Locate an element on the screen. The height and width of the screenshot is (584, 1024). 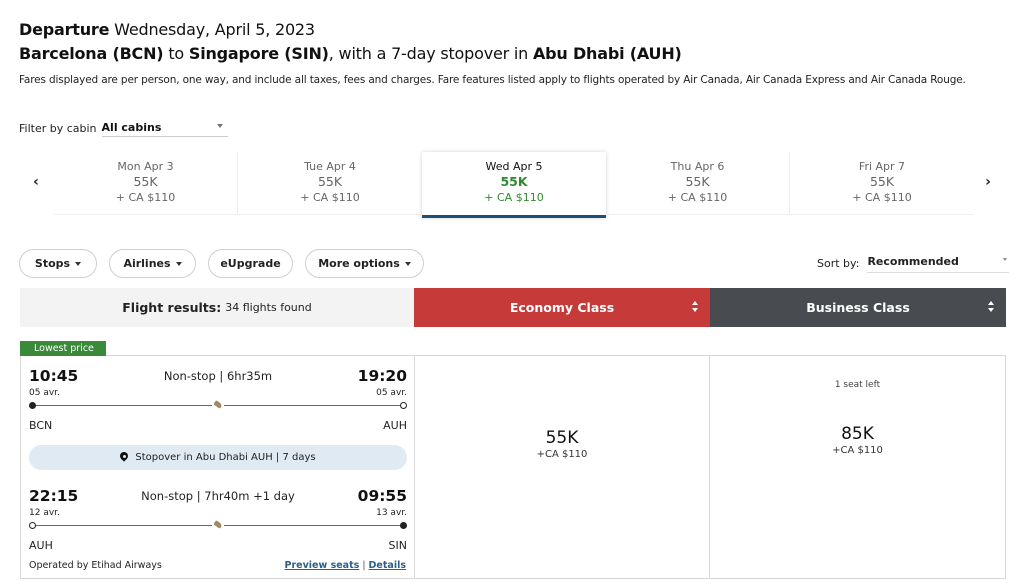
departure-time: 10:45 is located at coordinates (54, 376).